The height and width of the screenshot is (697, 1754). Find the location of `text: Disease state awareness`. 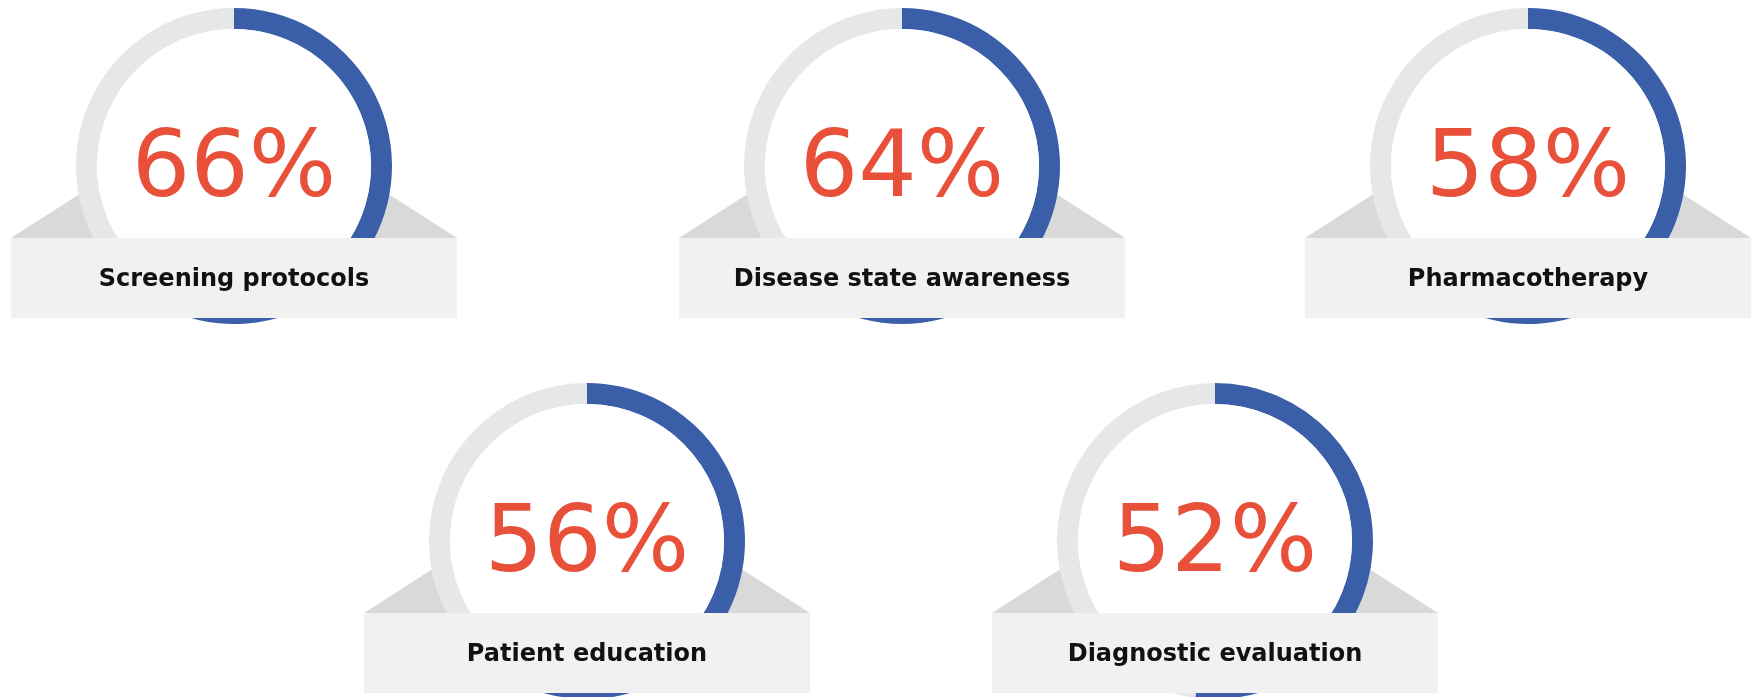

text: Disease state awareness is located at coordinates (902, 278).